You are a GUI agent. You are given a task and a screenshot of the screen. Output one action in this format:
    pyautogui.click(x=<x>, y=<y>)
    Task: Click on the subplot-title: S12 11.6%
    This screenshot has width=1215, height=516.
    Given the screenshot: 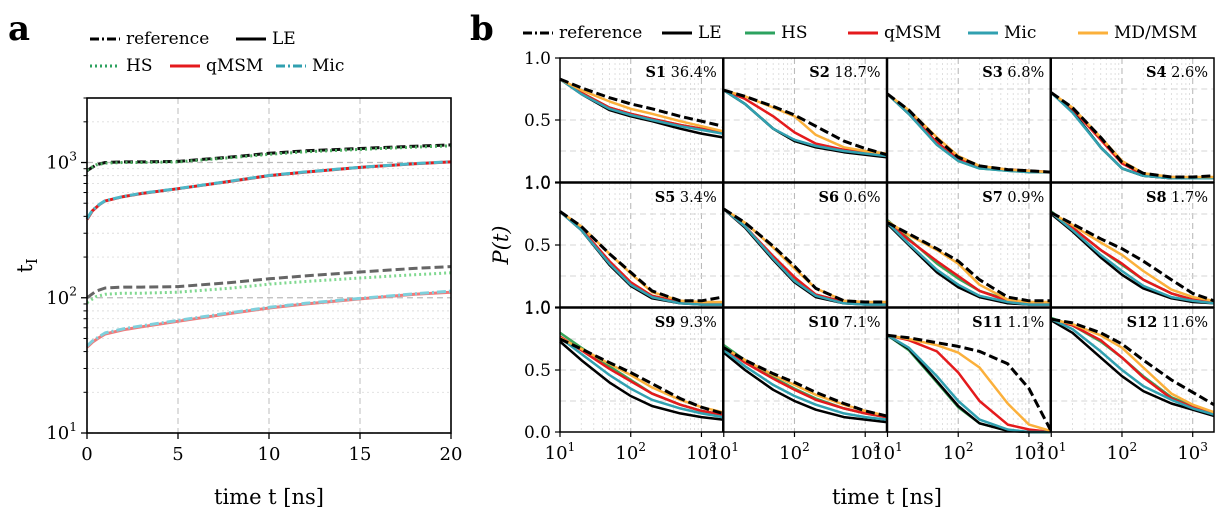 What is the action you would take?
    pyautogui.click(x=1167, y=322)
    